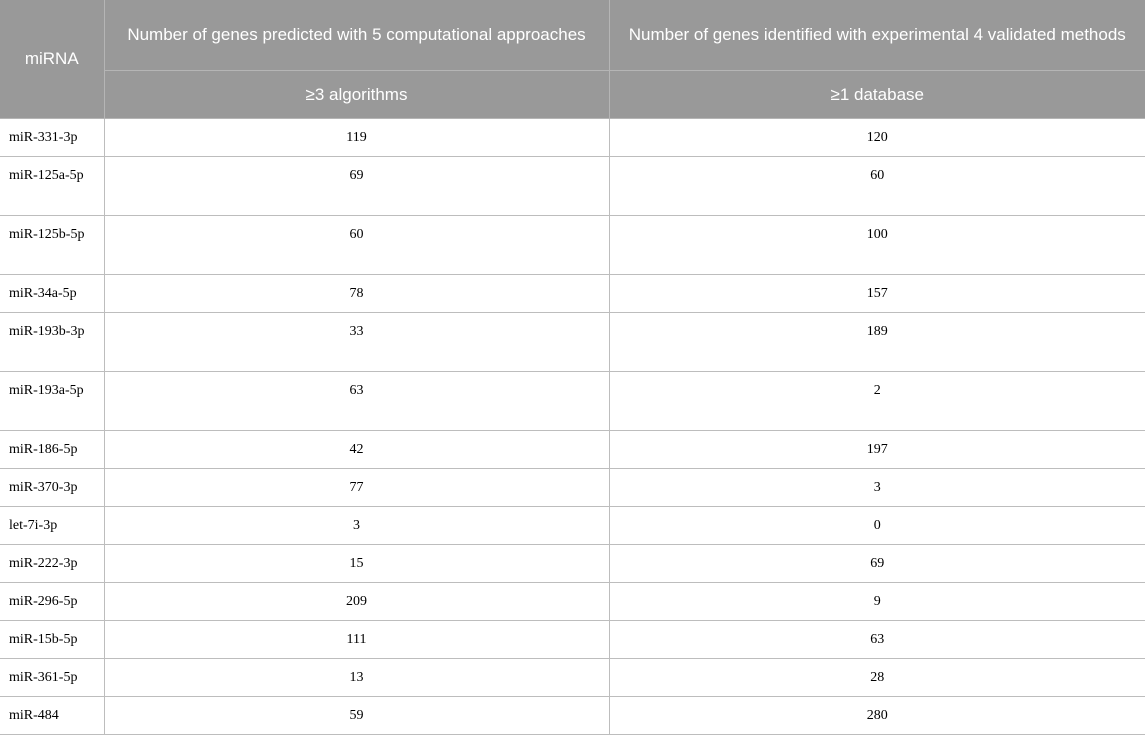 This screenshot has height=741, width=1145. Describe the element at coordinates (52, 449) in the screenshot. I see `mirna-cell: miR-186-5p` at that location.